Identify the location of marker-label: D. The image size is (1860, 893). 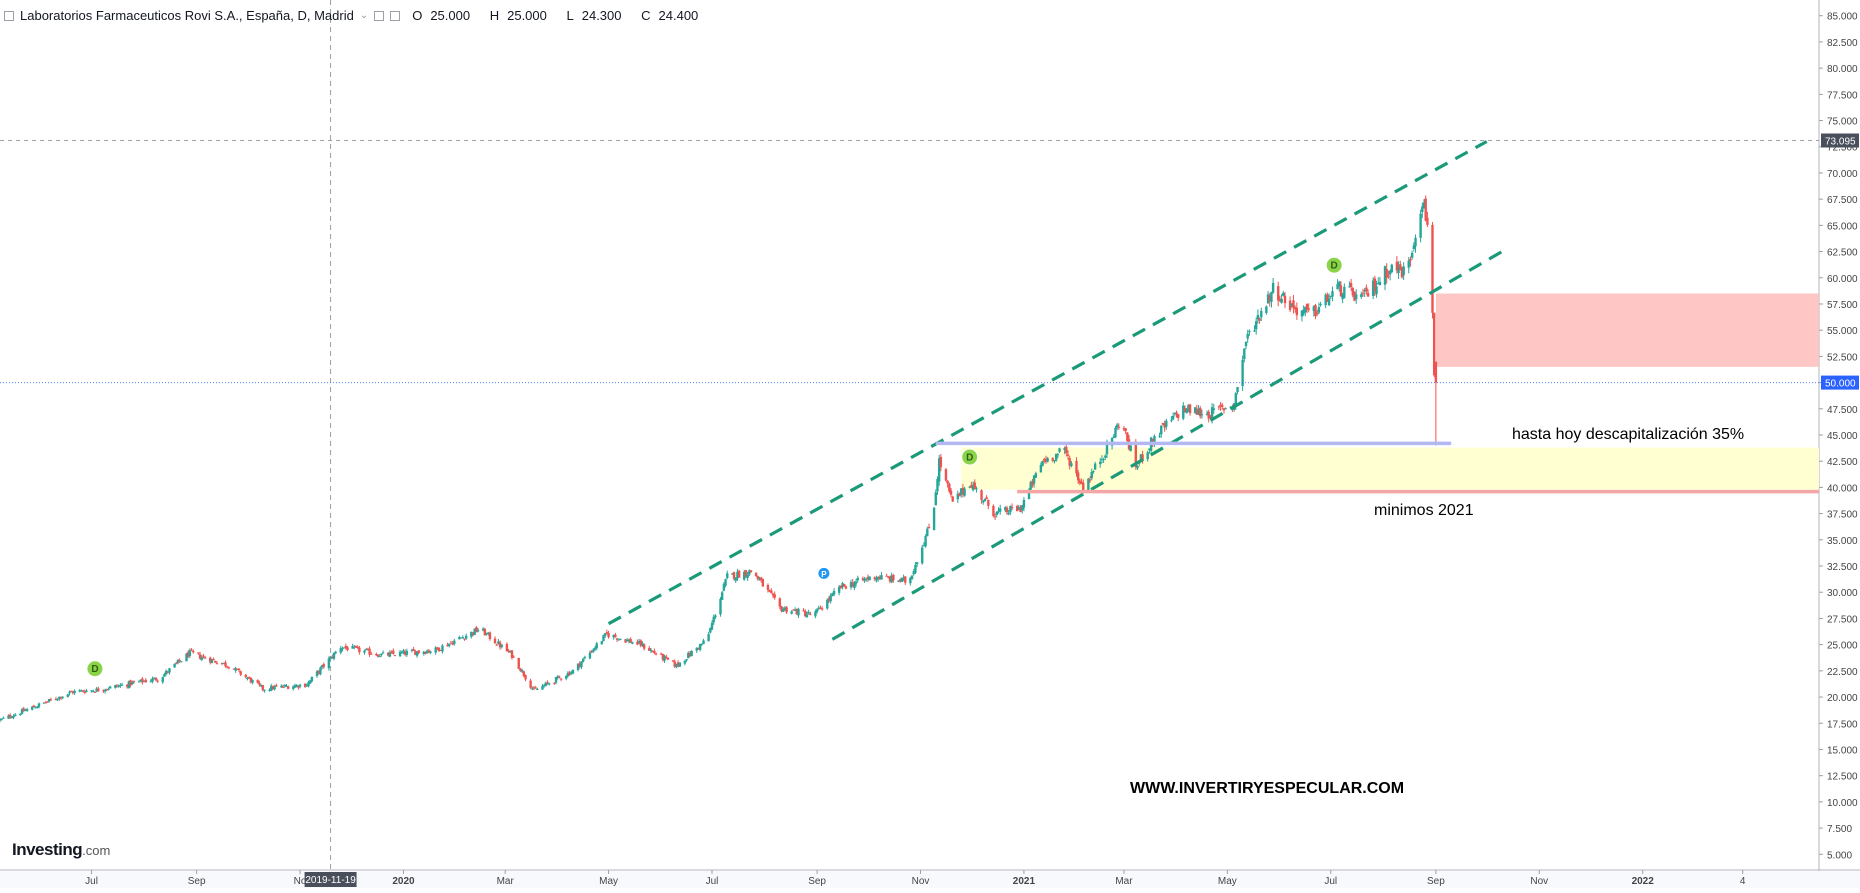
(969, 458).